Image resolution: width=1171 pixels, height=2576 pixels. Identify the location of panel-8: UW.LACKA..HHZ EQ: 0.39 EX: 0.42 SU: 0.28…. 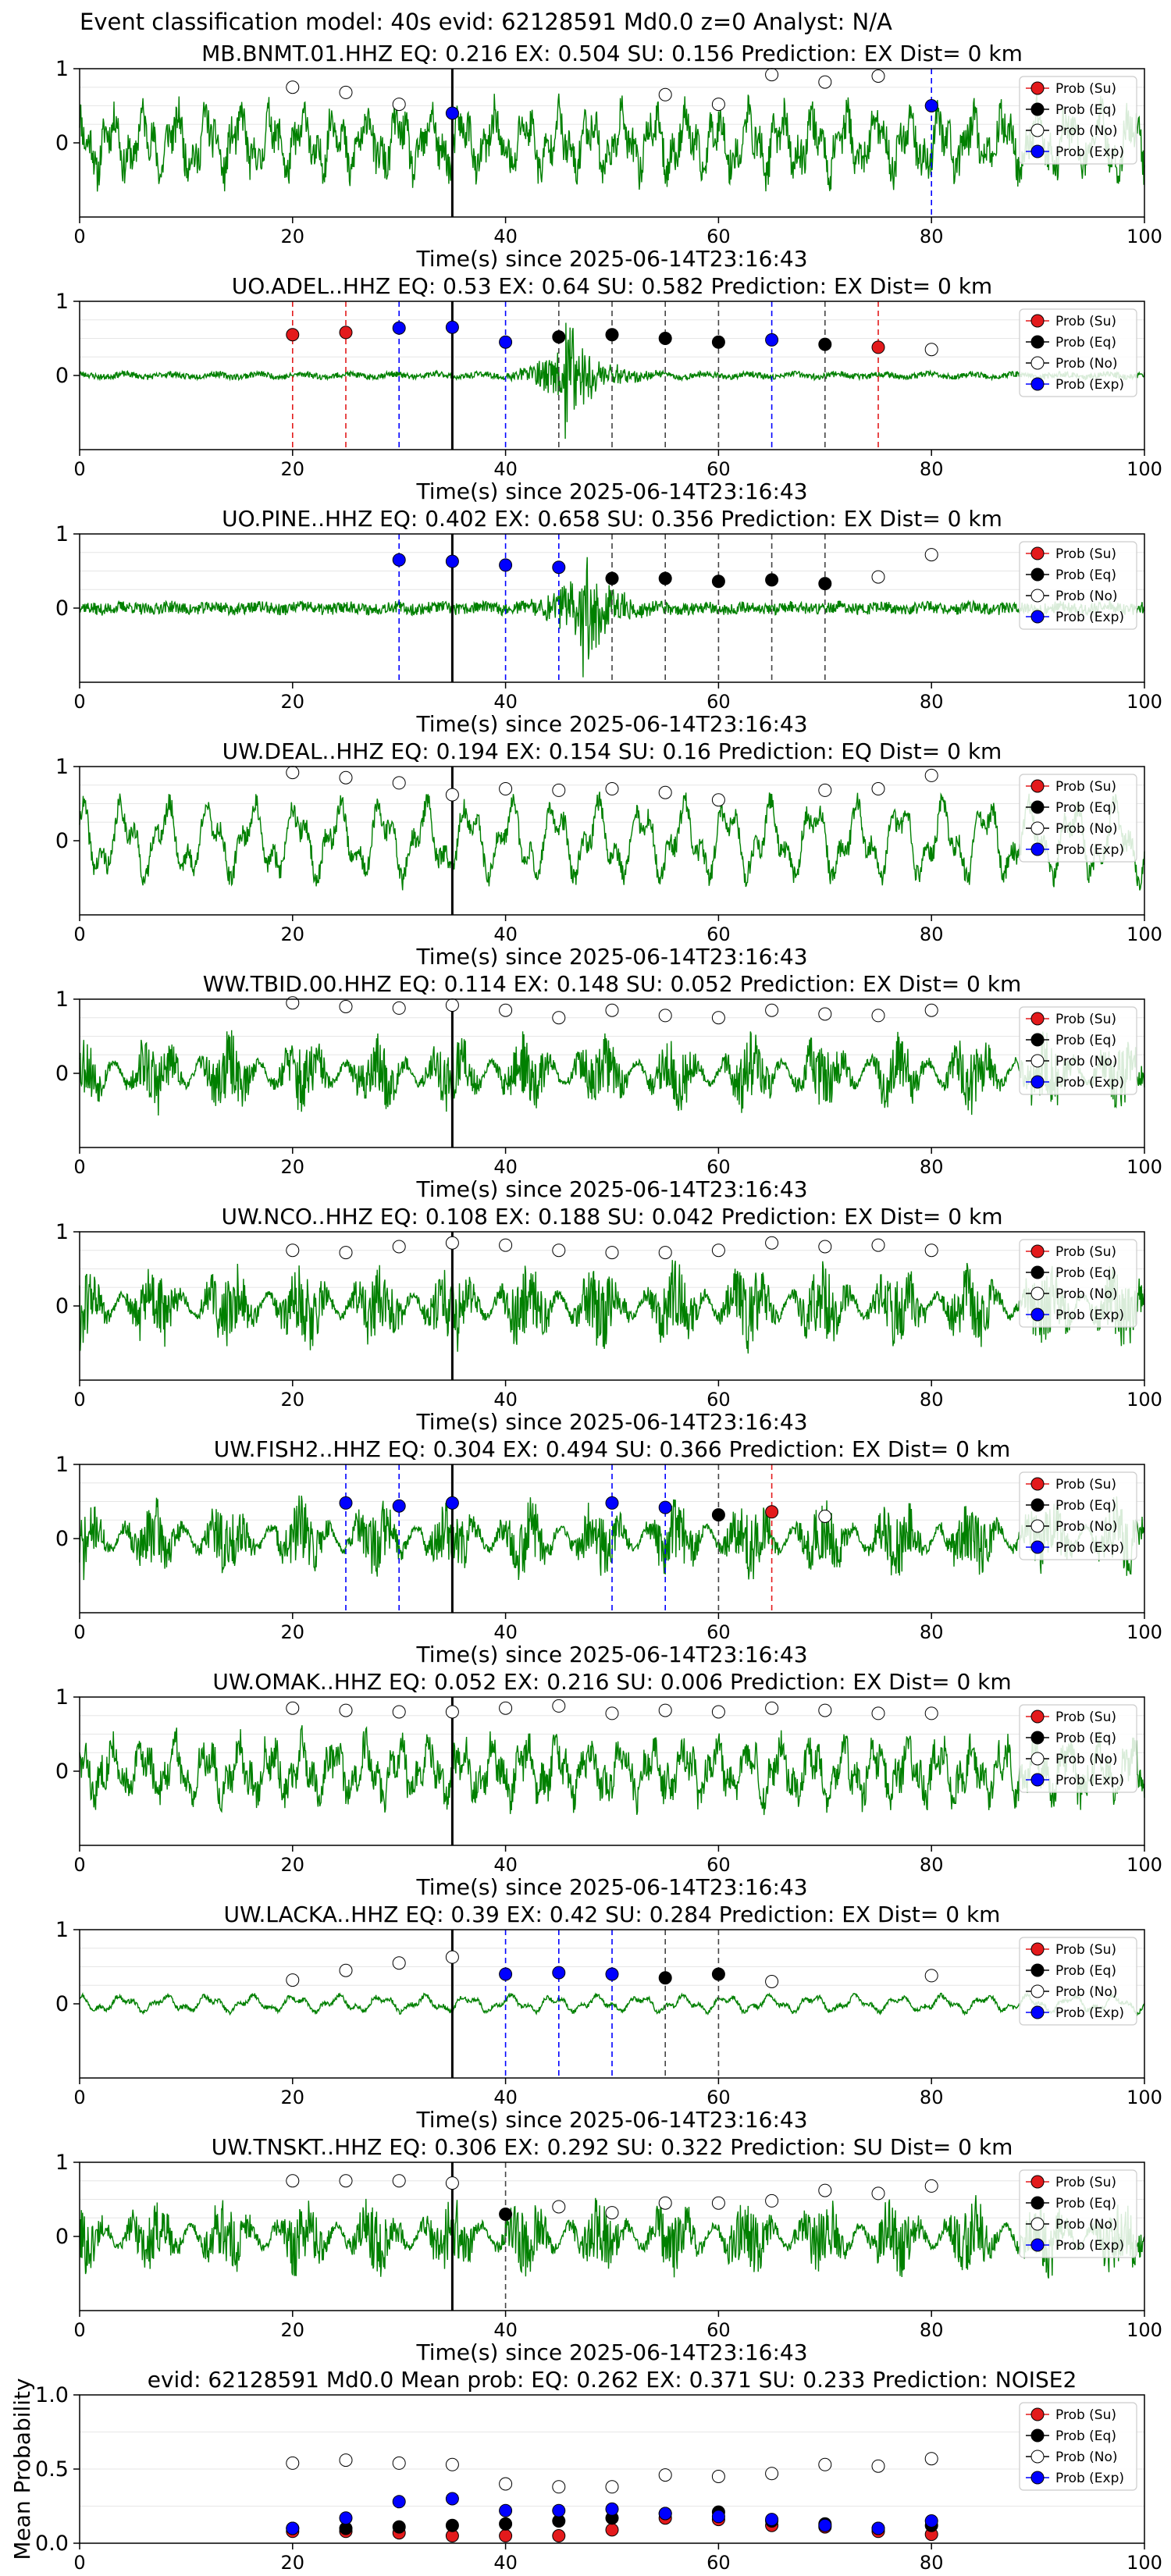
(608, 2018).